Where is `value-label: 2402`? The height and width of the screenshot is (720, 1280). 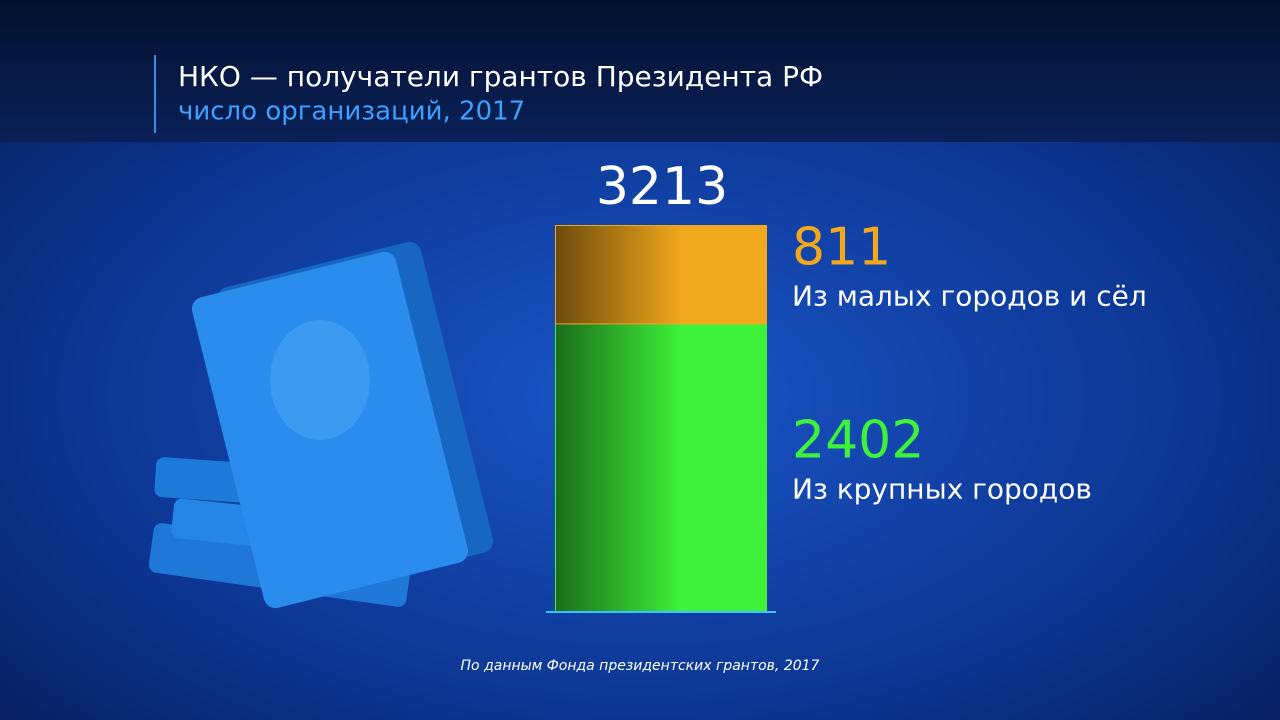 value-label: 2402 is located at coordinates (858, 441).